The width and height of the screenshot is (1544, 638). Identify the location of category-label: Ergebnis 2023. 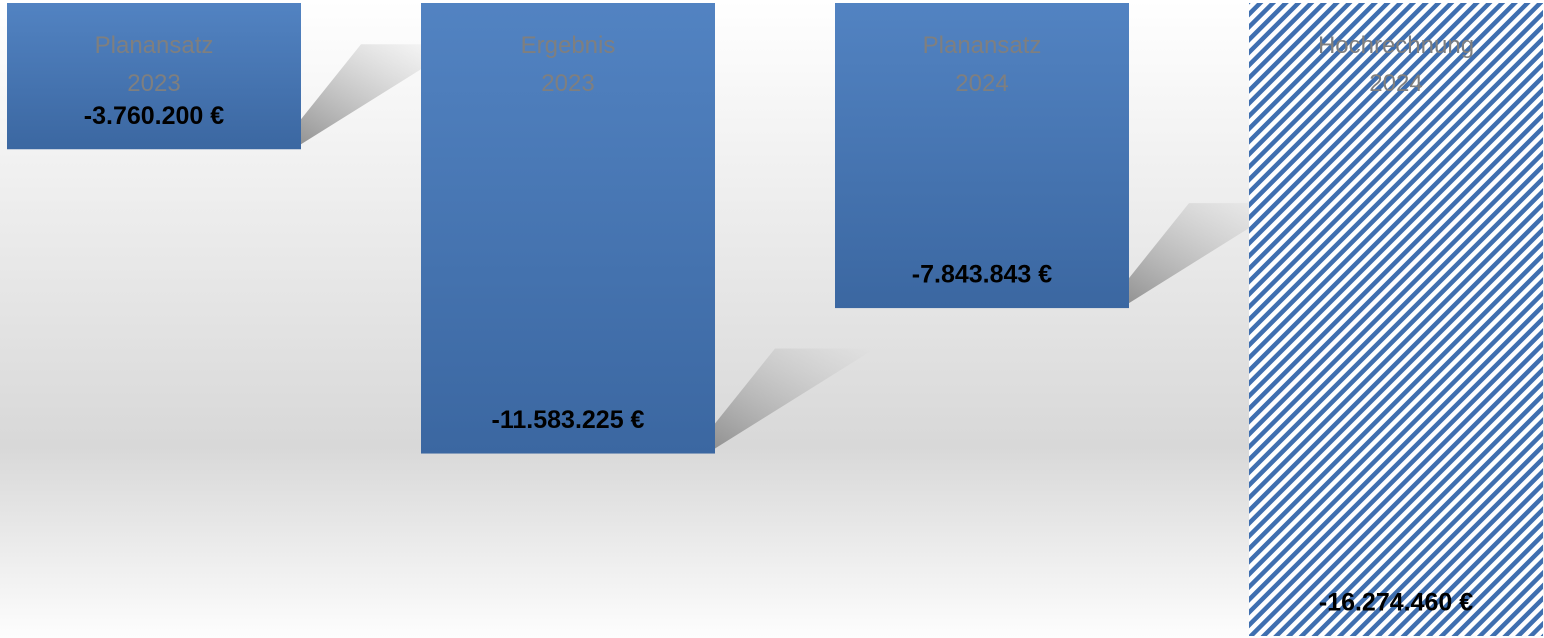
(568, 64).